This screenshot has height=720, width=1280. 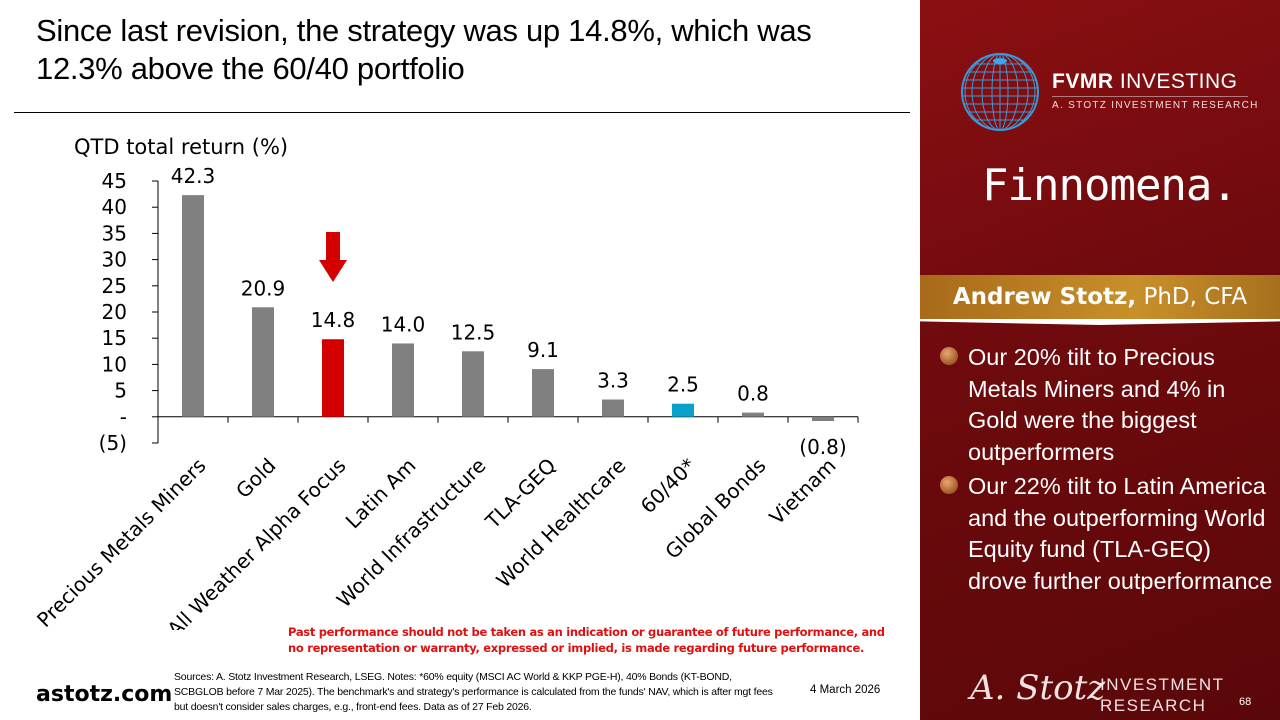 What do you see at coordinates (114, 233) in the screenshot?
I see `y-tick-label: 35` at bounding box center [114, 233].